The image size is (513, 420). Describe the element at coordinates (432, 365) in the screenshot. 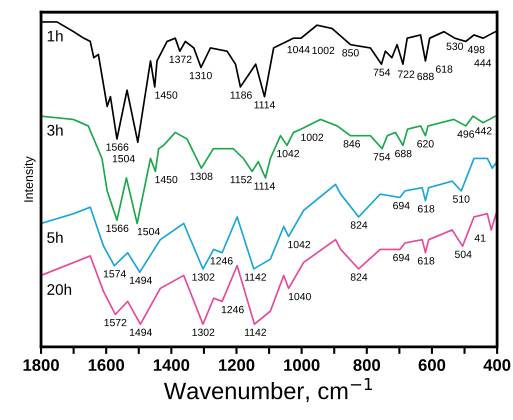

I see `x-tick-label: 600` at that location.